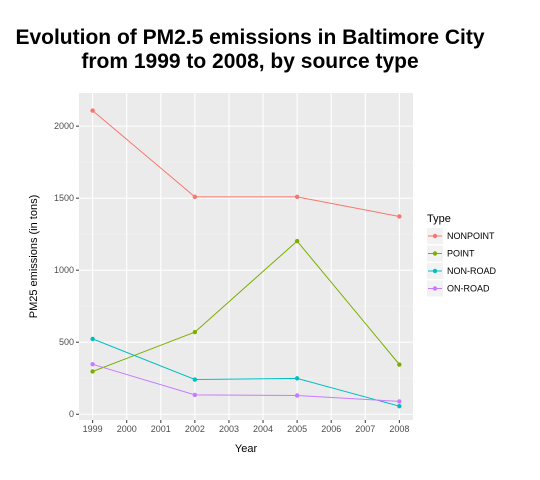 This screenshot has width=540, height=480. I want to click on x-tick-label: 2002, so click(195, 429).